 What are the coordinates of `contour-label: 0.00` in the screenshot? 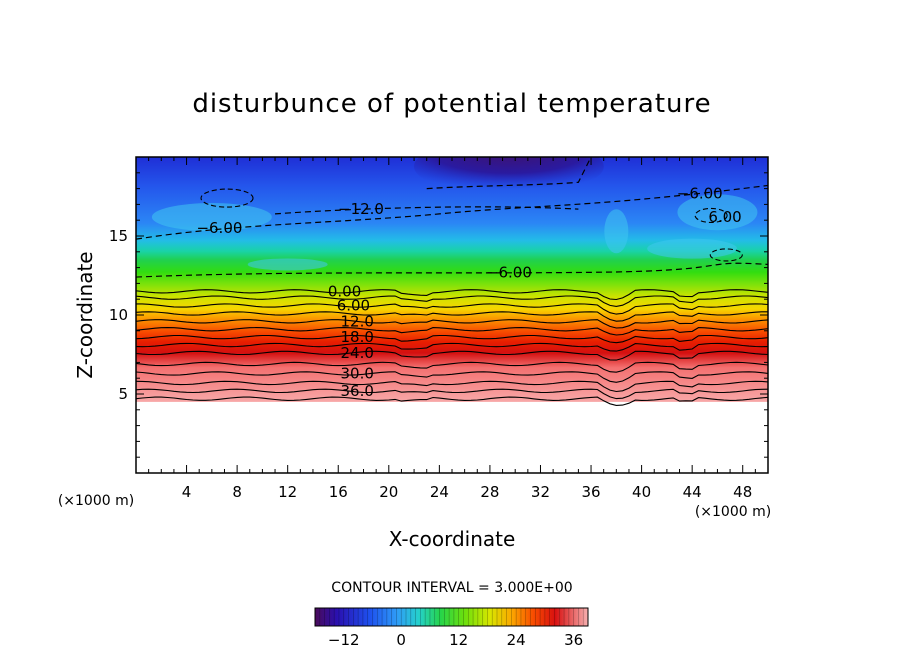 It's located at (344, 291).